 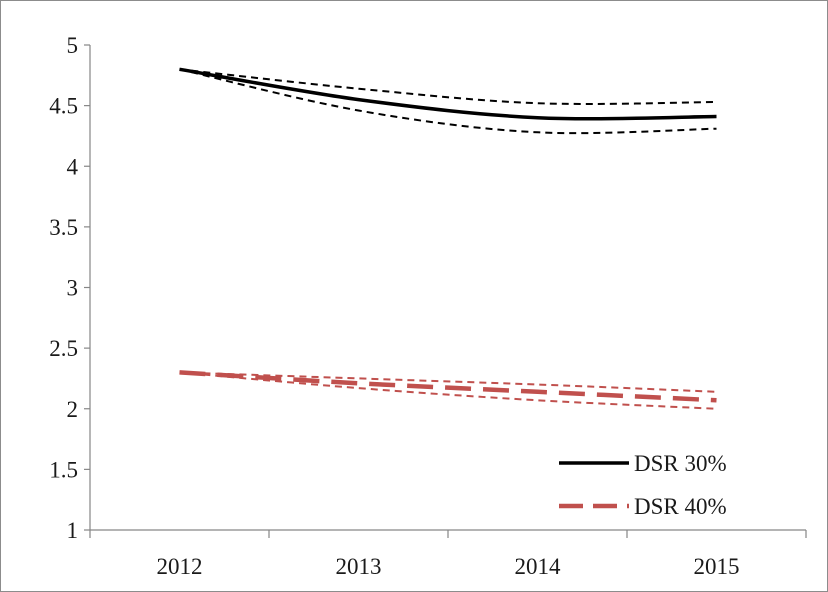 I want to click on y-tick-labels: 1 1.5 2 2.5 3 3.5 4 4.5 5, so click(x=63, y=288).